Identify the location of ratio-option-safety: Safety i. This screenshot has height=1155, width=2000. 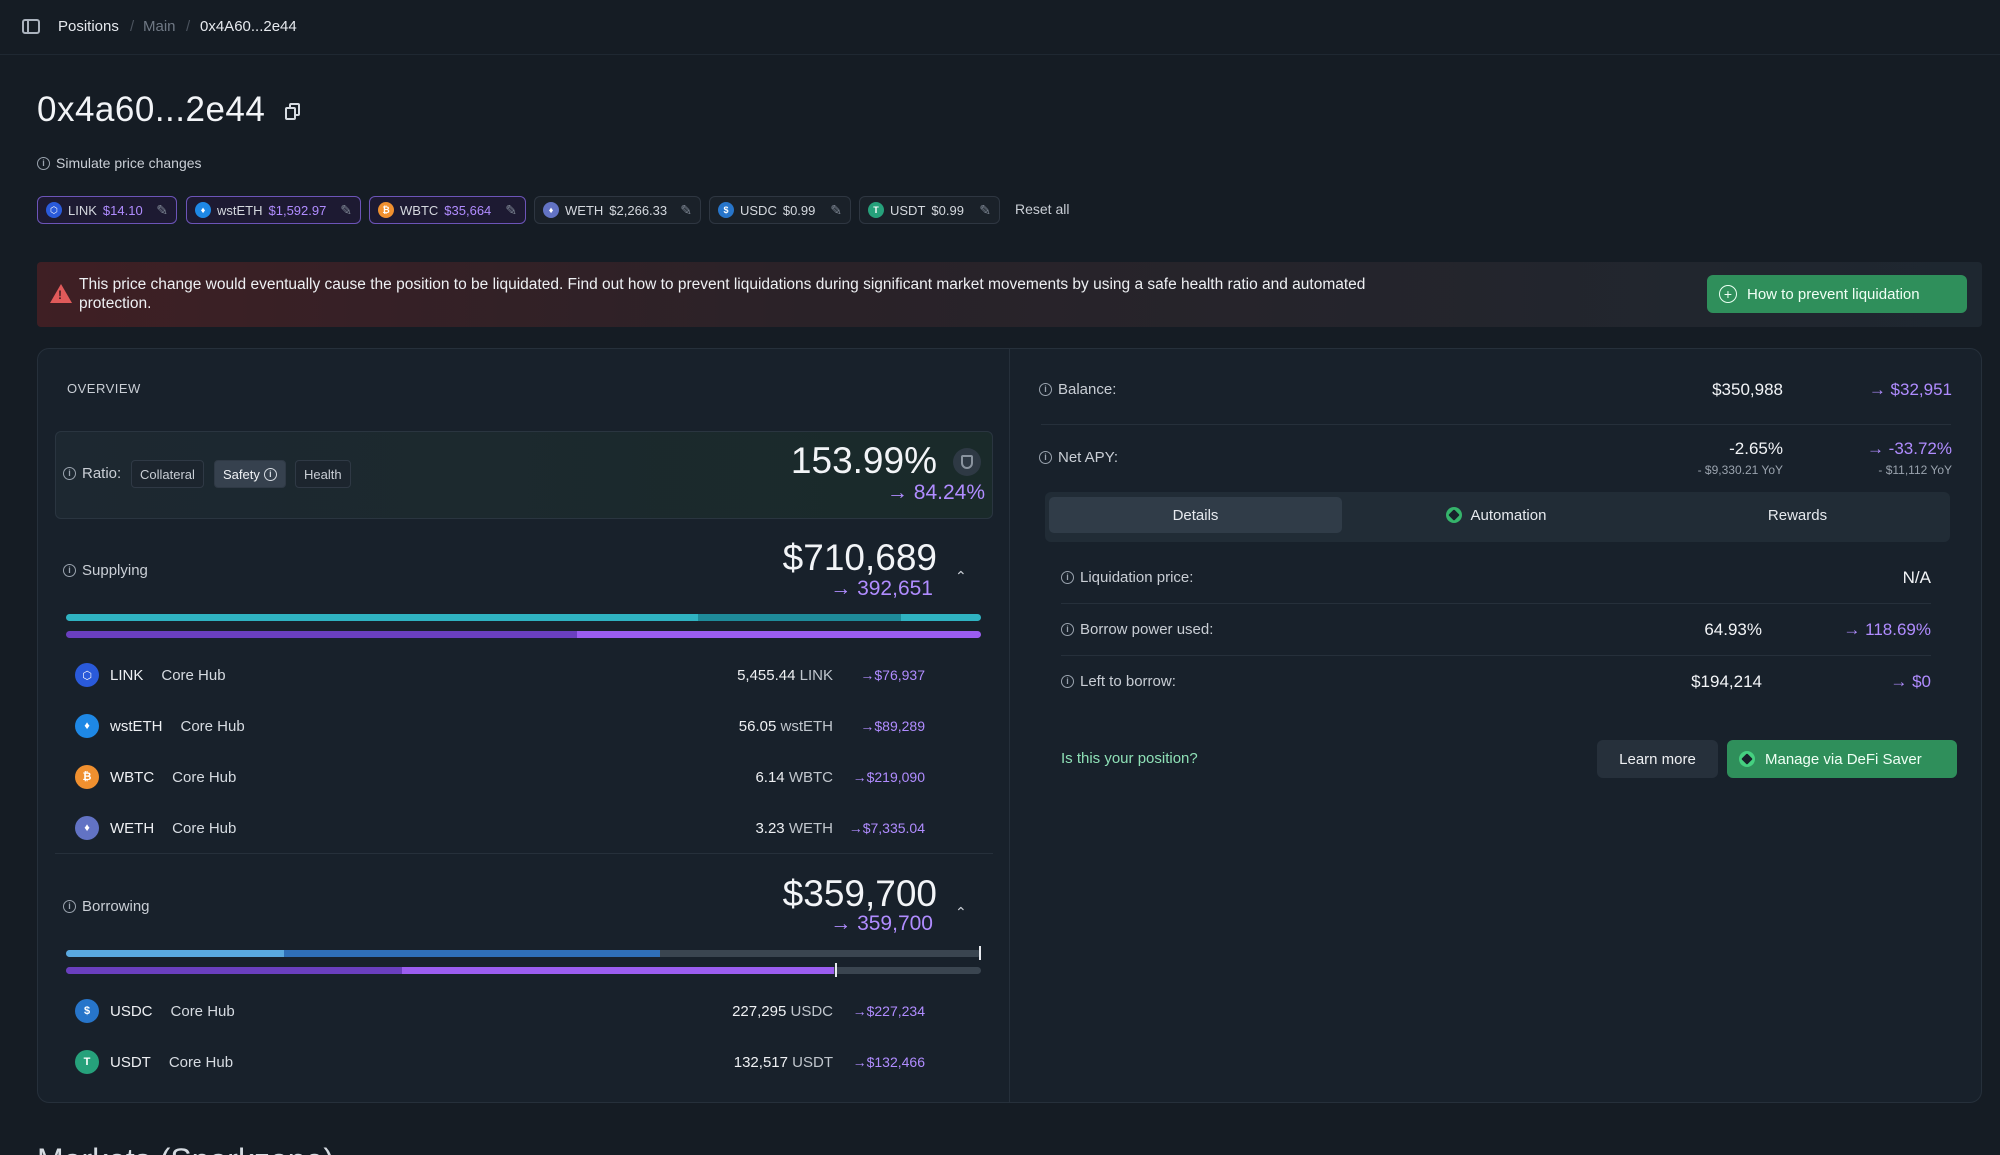
(250, 474).